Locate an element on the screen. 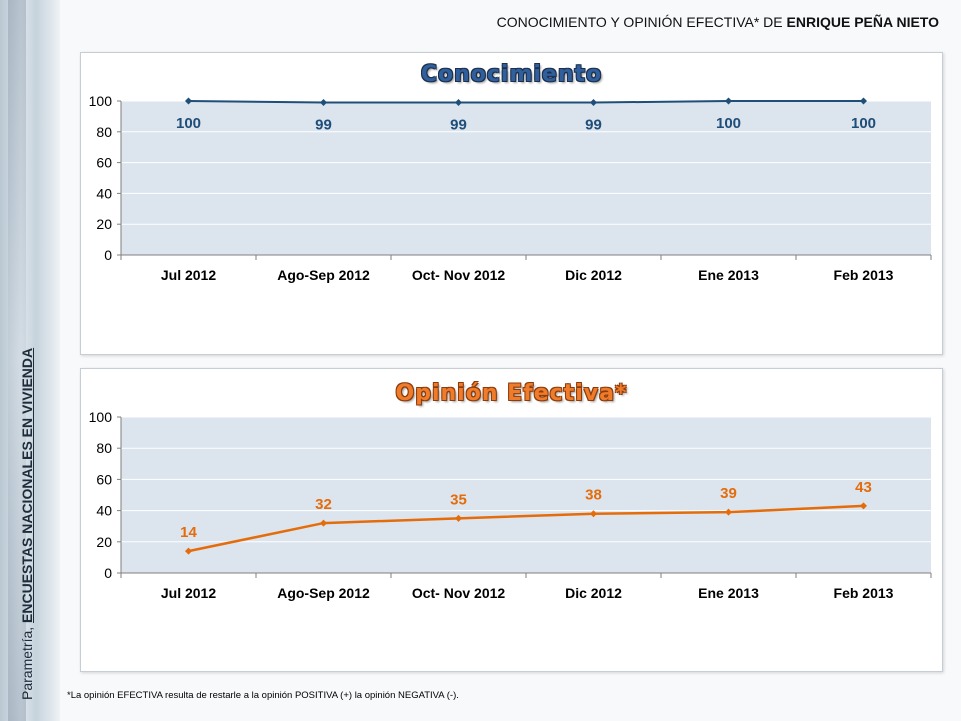 This screenshot has width=961, height=721. data-label: 35 is located at coordinates (458, 499).